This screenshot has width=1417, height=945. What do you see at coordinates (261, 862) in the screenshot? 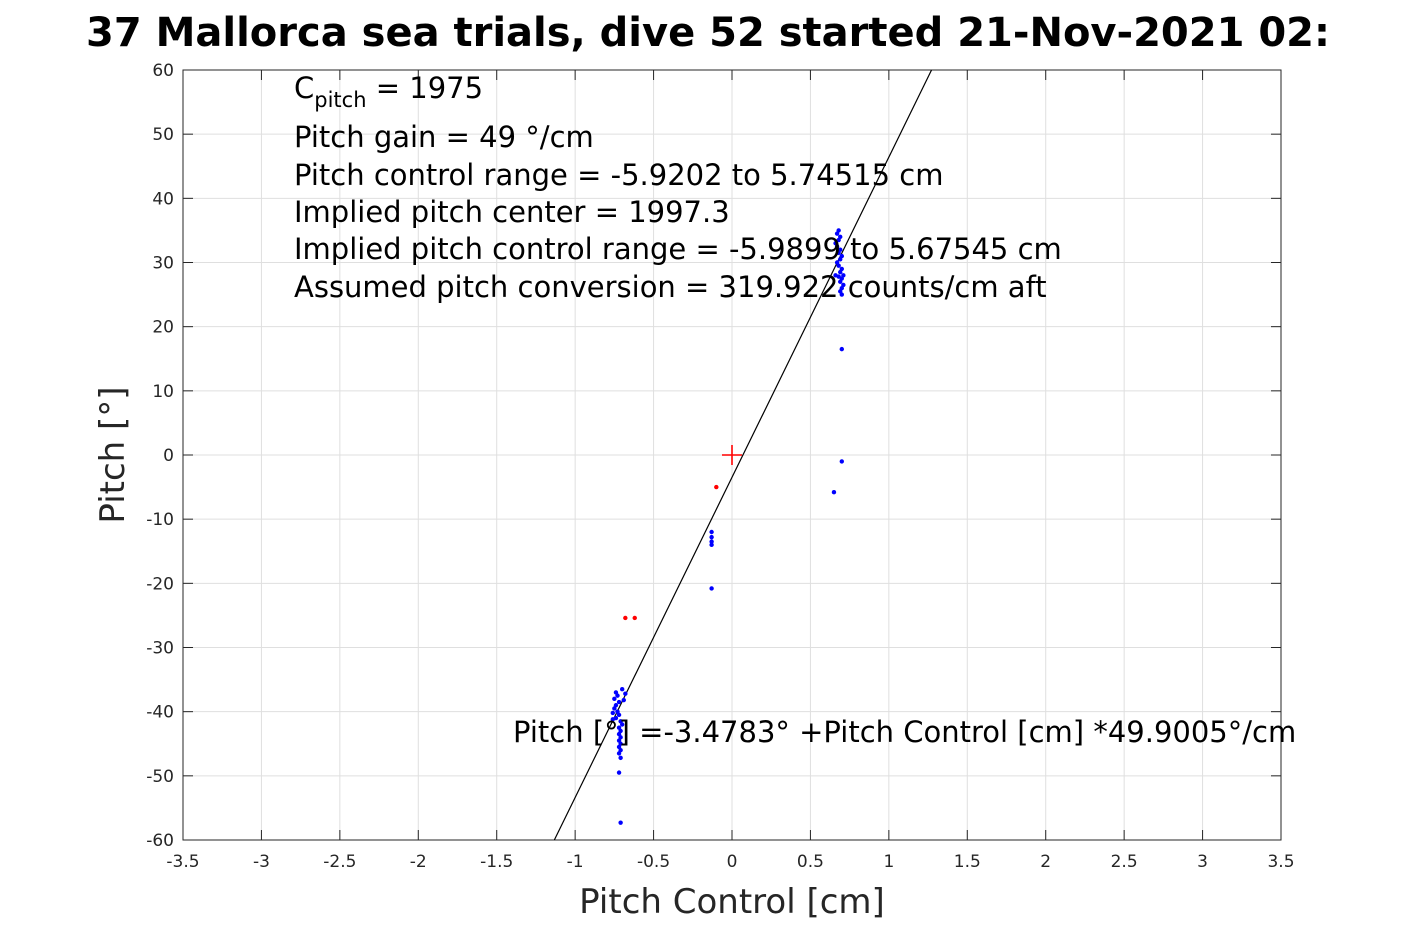
I see `x-tick-label: -3` at bounding box center [261, 862].